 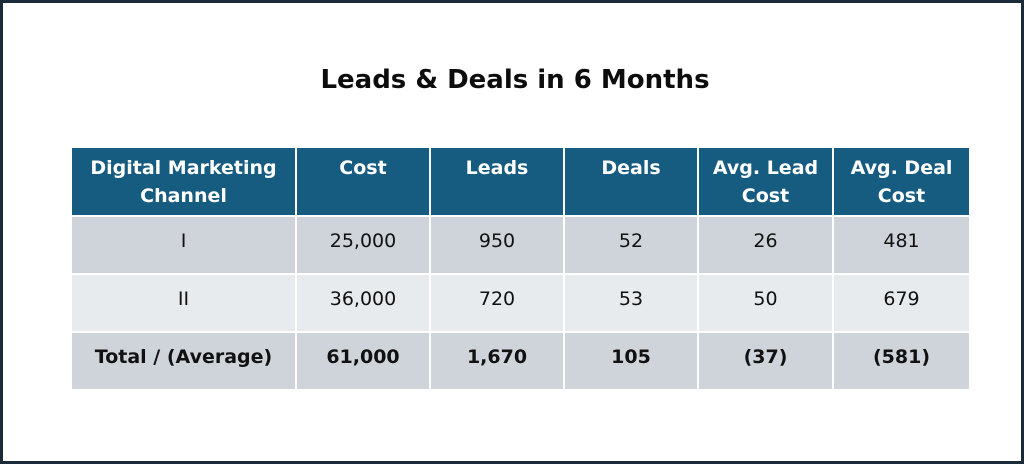 I want to click on table-row: II 36,000 720 53 50 679, so click(x=520, y=303).